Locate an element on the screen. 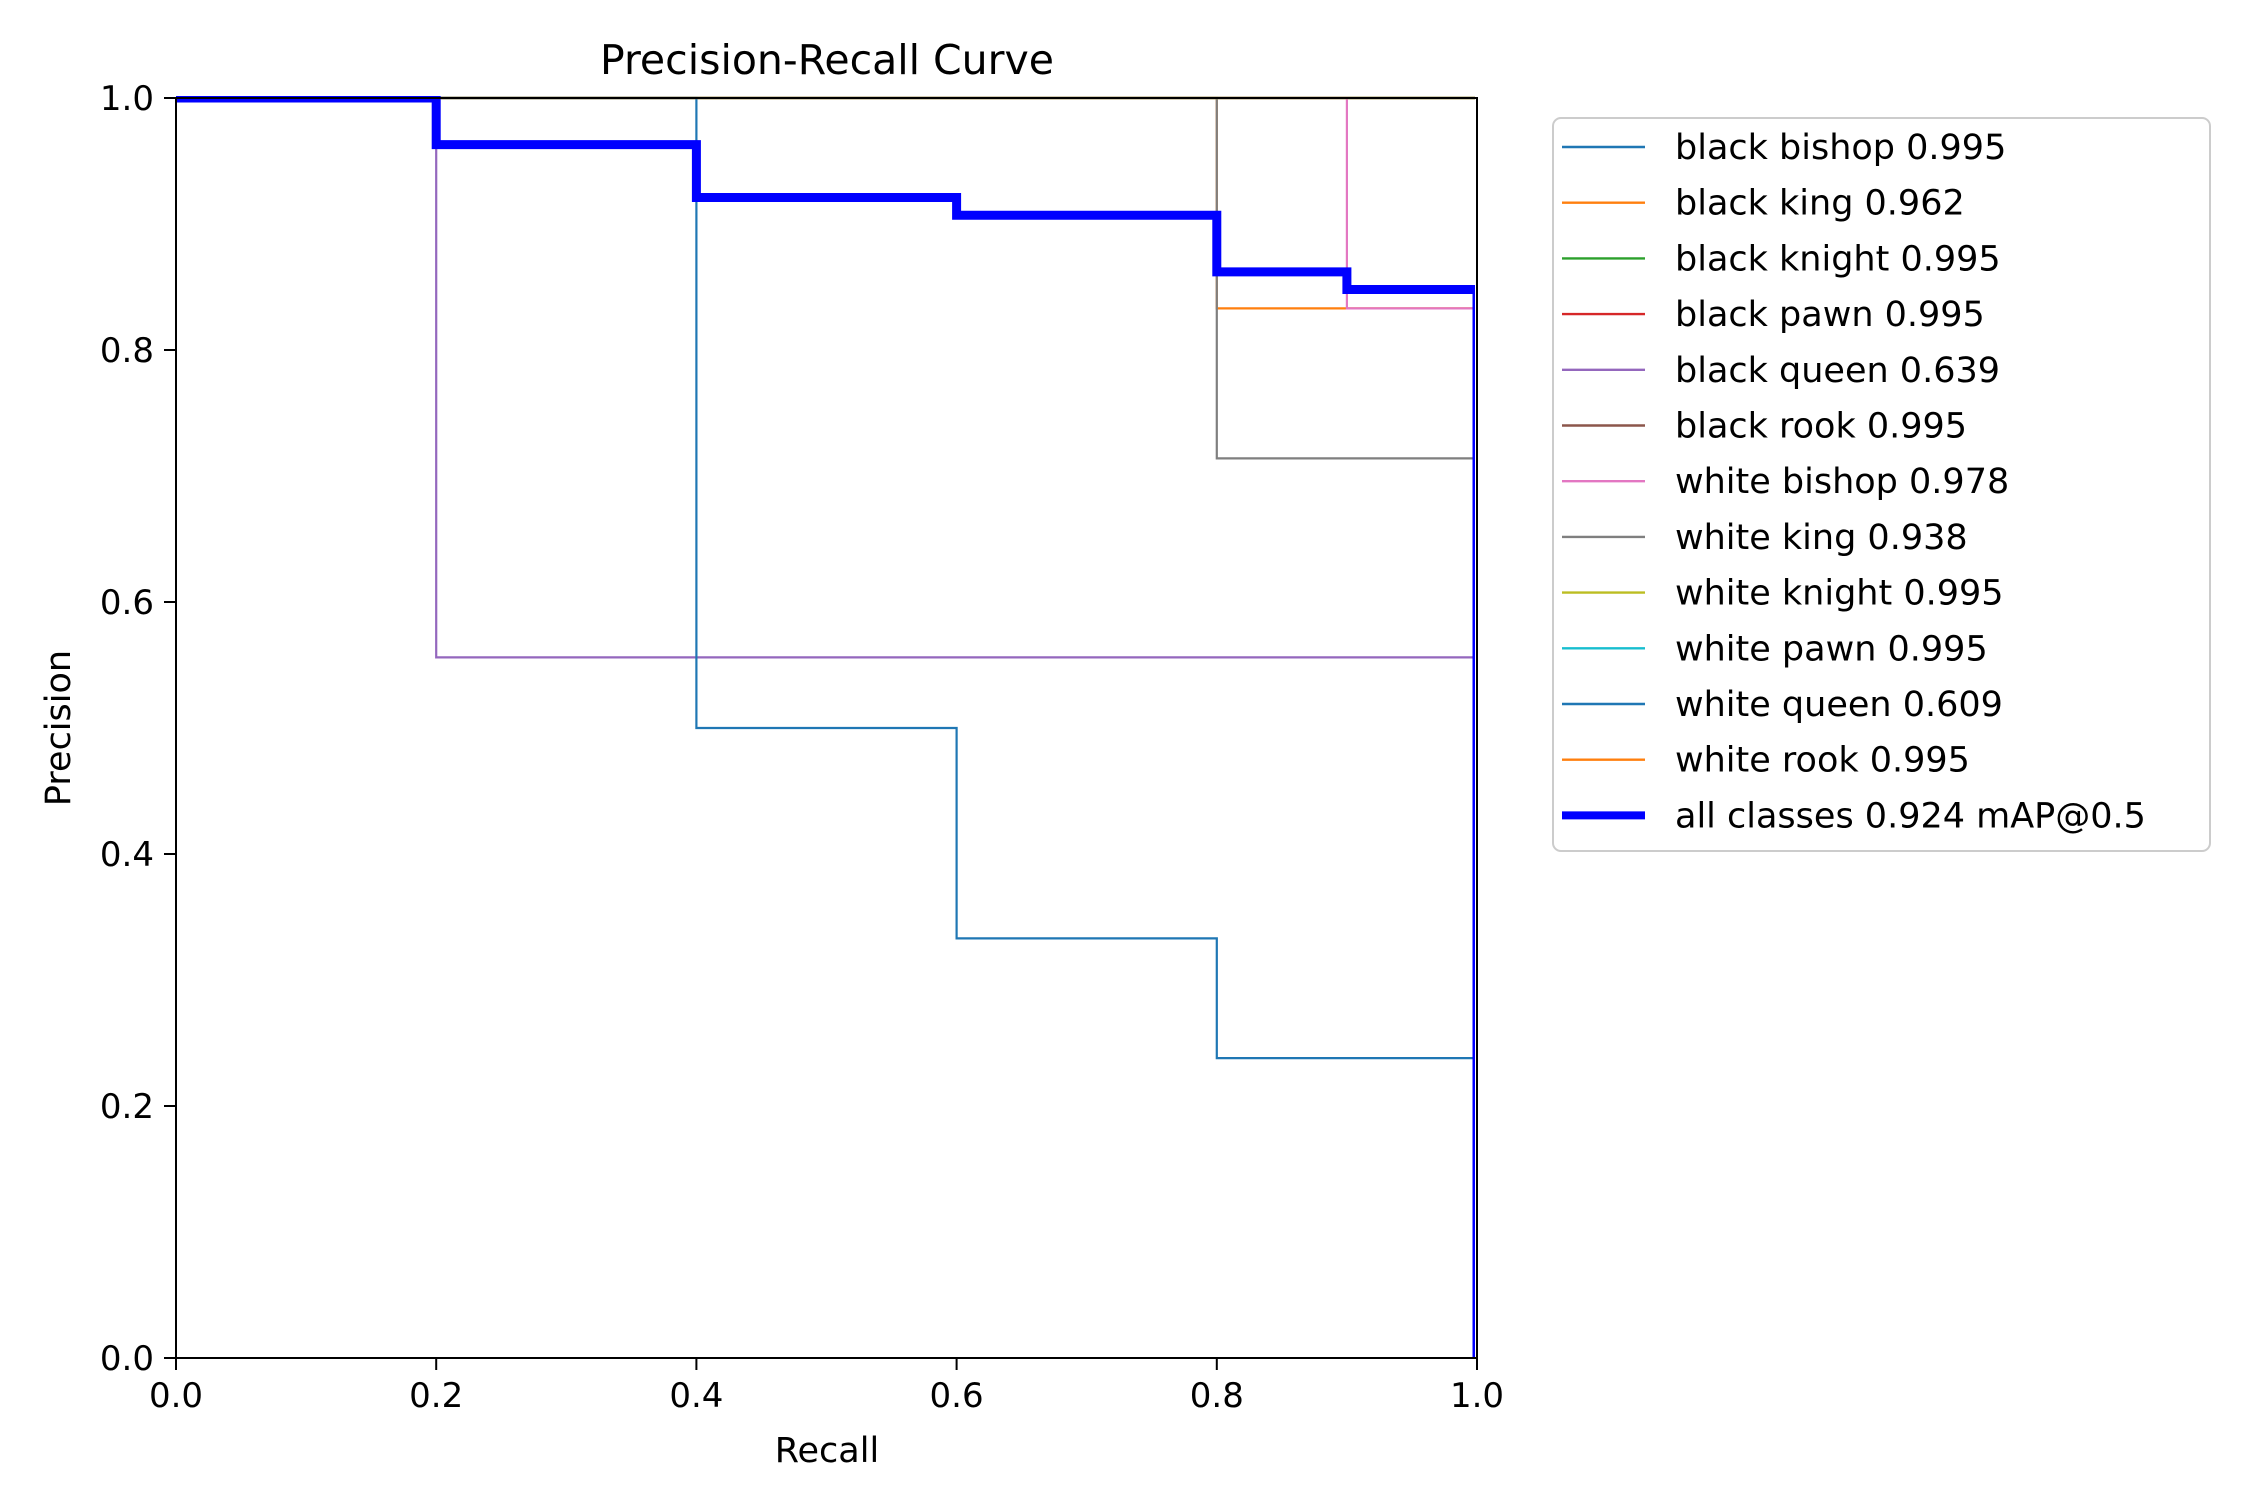 This screenshot has height=1500, width=2250. y-tick-label: 0.0 is located at coordinates (127, 1359).